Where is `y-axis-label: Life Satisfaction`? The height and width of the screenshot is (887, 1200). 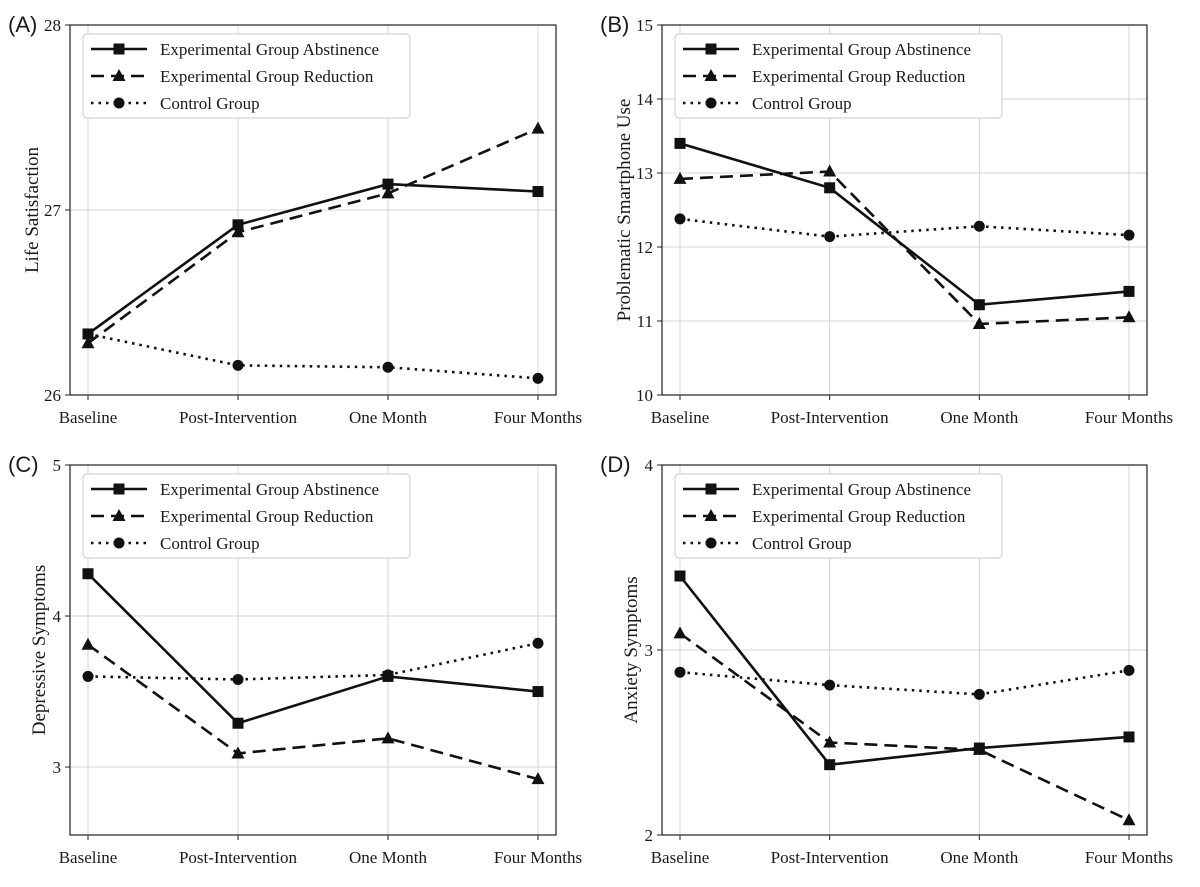
y-axis-label: Life Satisfaction is located at coordinates (32, 209).